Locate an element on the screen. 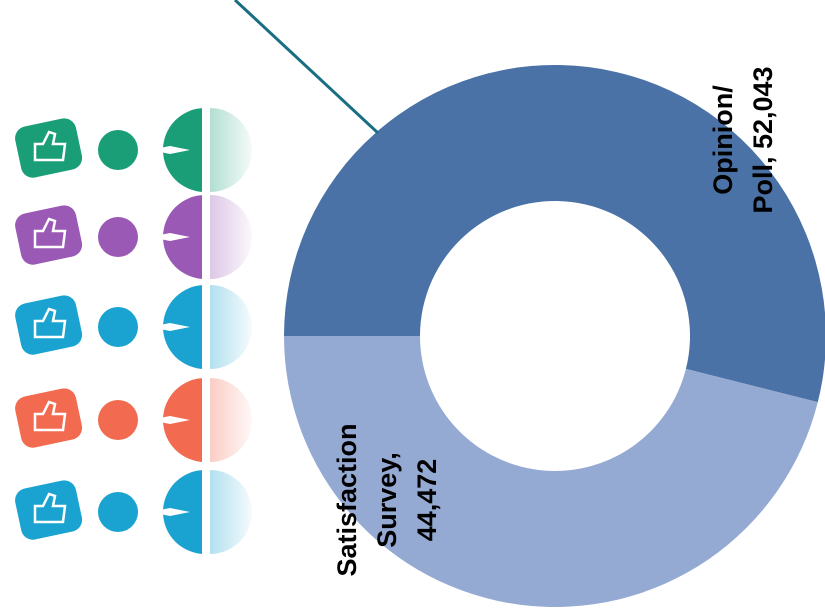 The width and height of the screenshot is (825, 612). data-label-line: Survey, is located at coordinates (387, 500).